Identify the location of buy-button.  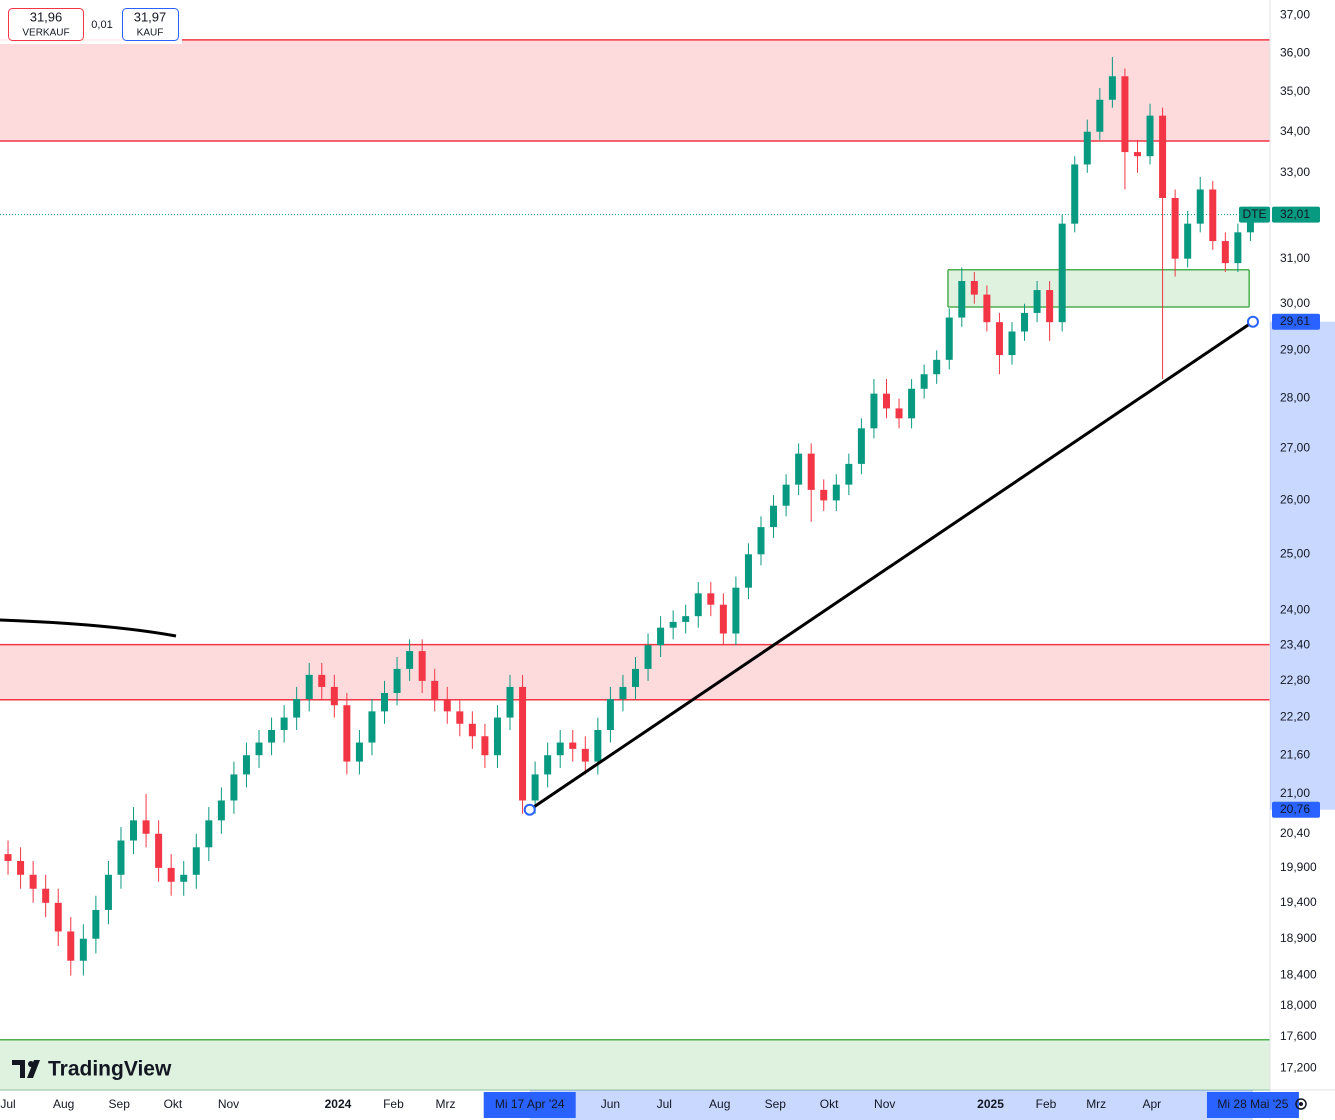
(150, 24).